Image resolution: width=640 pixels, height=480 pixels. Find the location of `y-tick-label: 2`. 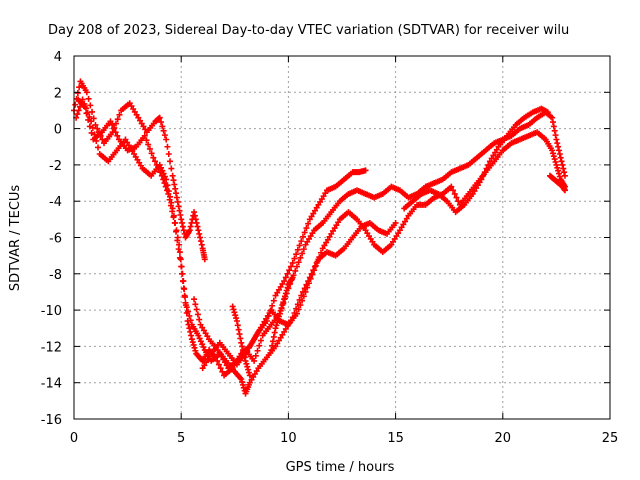

y-tick-label: 2 is located at coordinates (58, 93).